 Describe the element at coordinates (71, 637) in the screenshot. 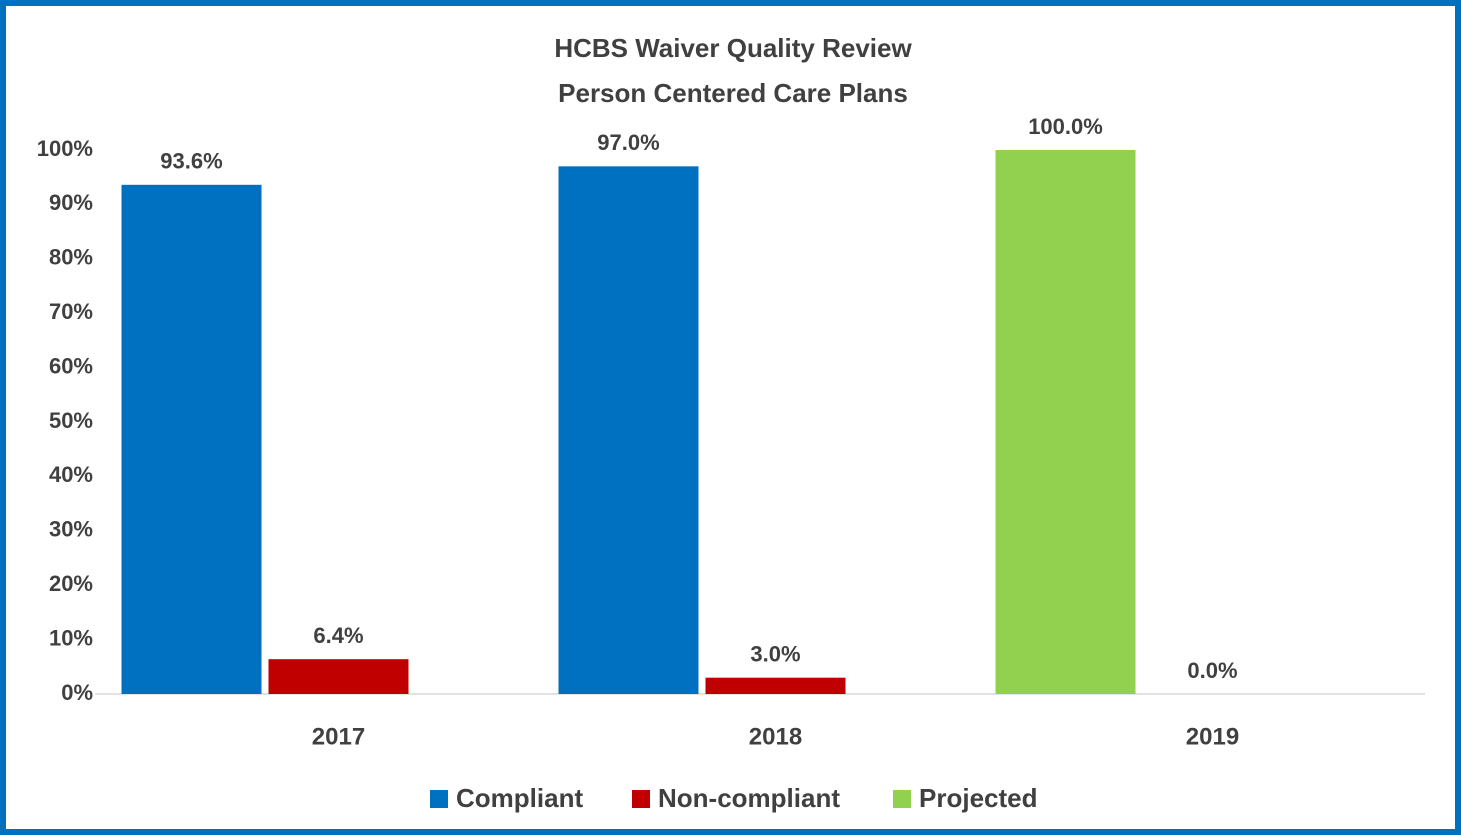

I see `y-tick-label: 10%` at that location.